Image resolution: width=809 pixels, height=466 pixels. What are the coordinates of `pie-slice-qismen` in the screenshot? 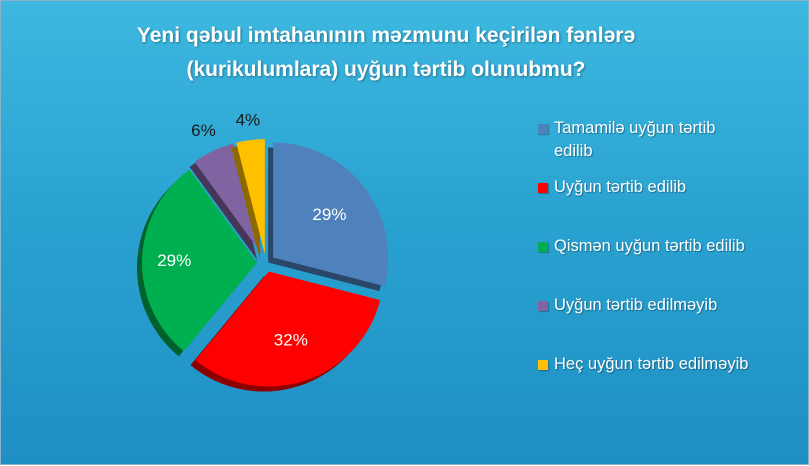 It's located at (200, 260).